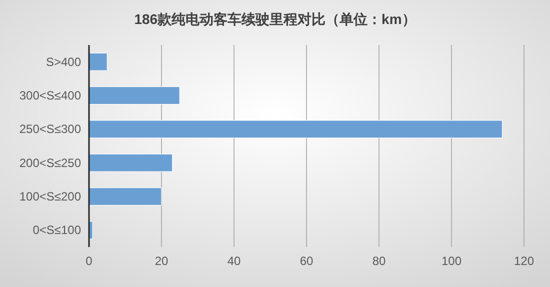  Describe the element at coordinates (275, 19) in the screenshot. I see `chart-title: 186款纯电动客车续驶里程对比（单位：km）` at that location.